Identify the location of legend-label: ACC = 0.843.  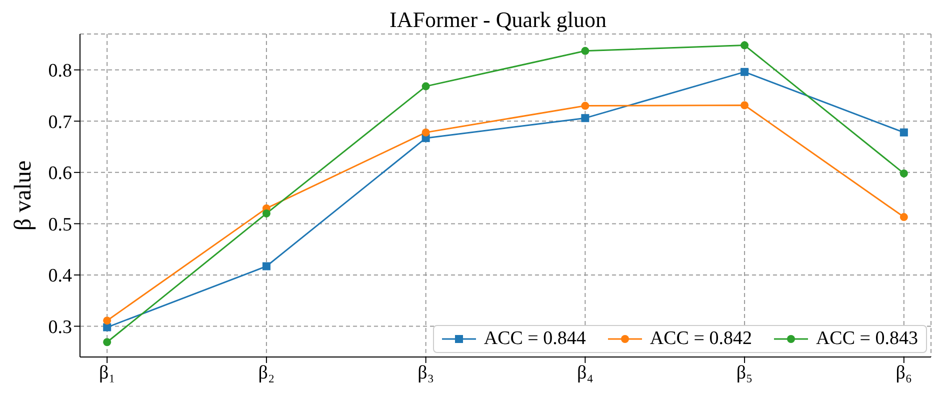
(867, 339).